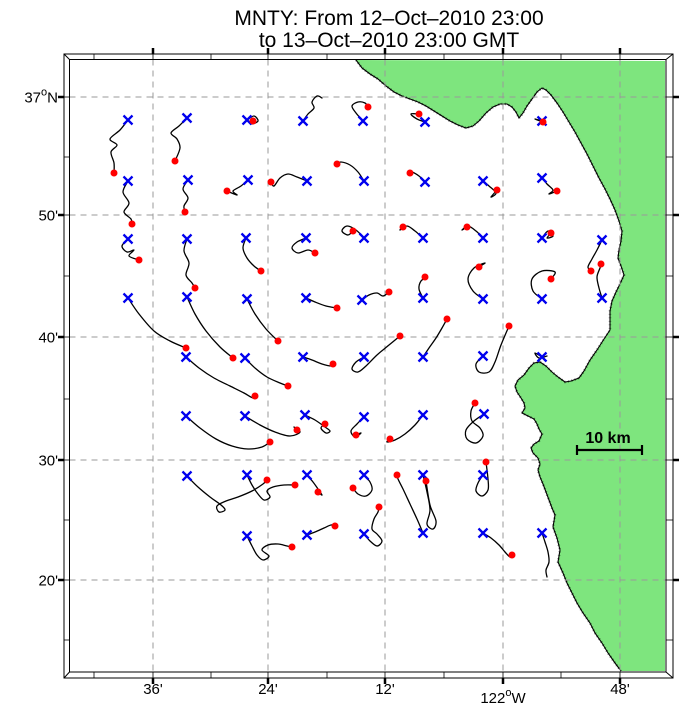 The width and height of the screenshot is (691, 710). What do you see at coordinates (153, 689) in the screenshot?
I see `x-tick-label: 36'` at bounding box center [153, 689].